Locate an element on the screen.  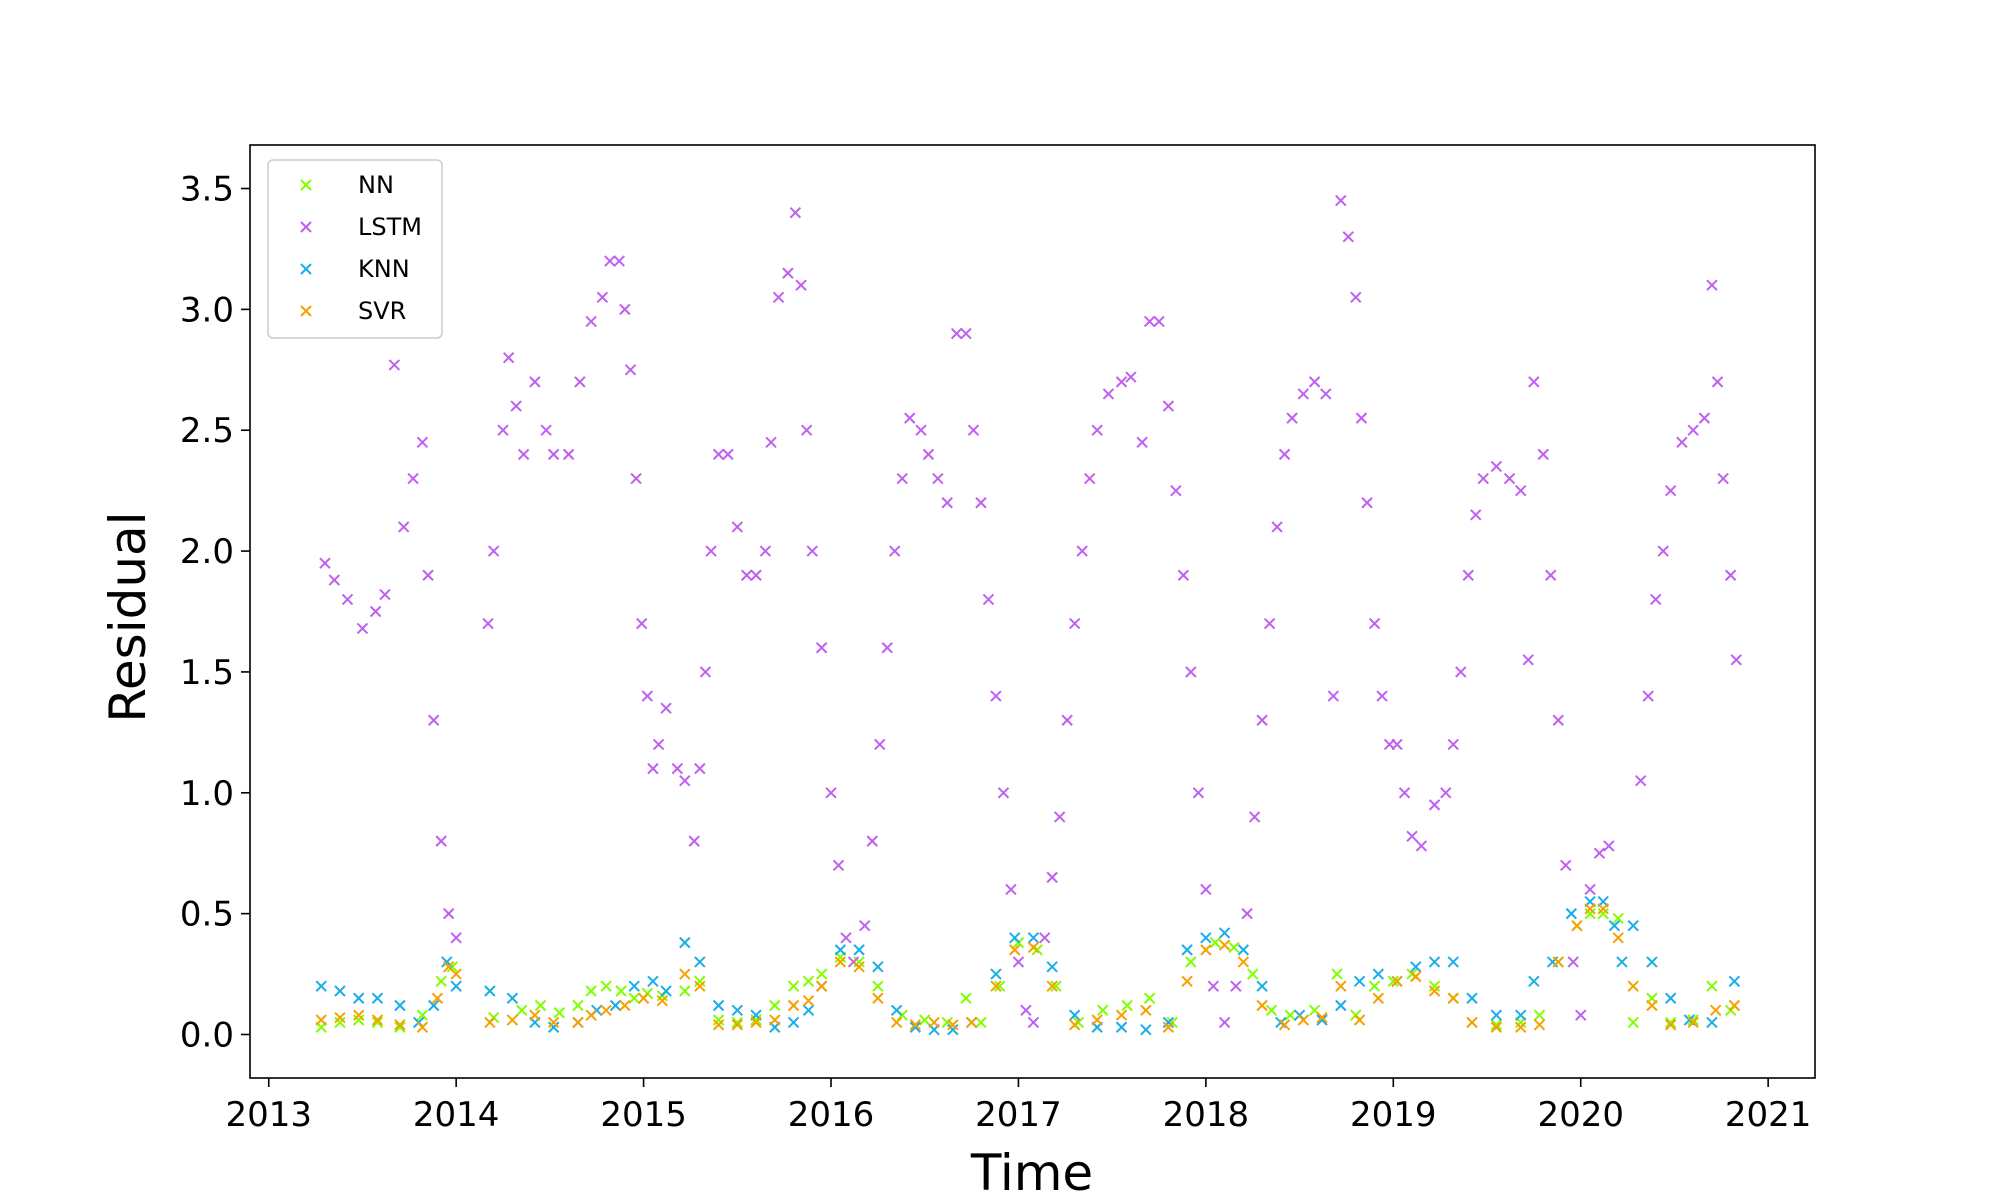
x-tick-label: 2015 is located at coordinates (643, 1115).